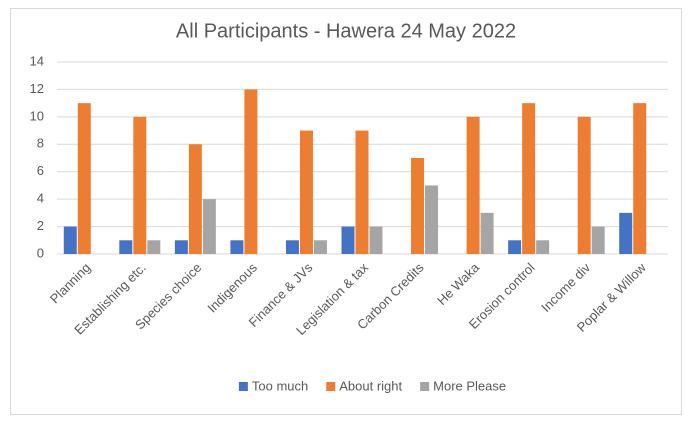 The height and width of the screenshot is (430, 692). Describe the element at coordinates (40, 170) in the screenshot. I see `y-tick-label: 6` at that location.